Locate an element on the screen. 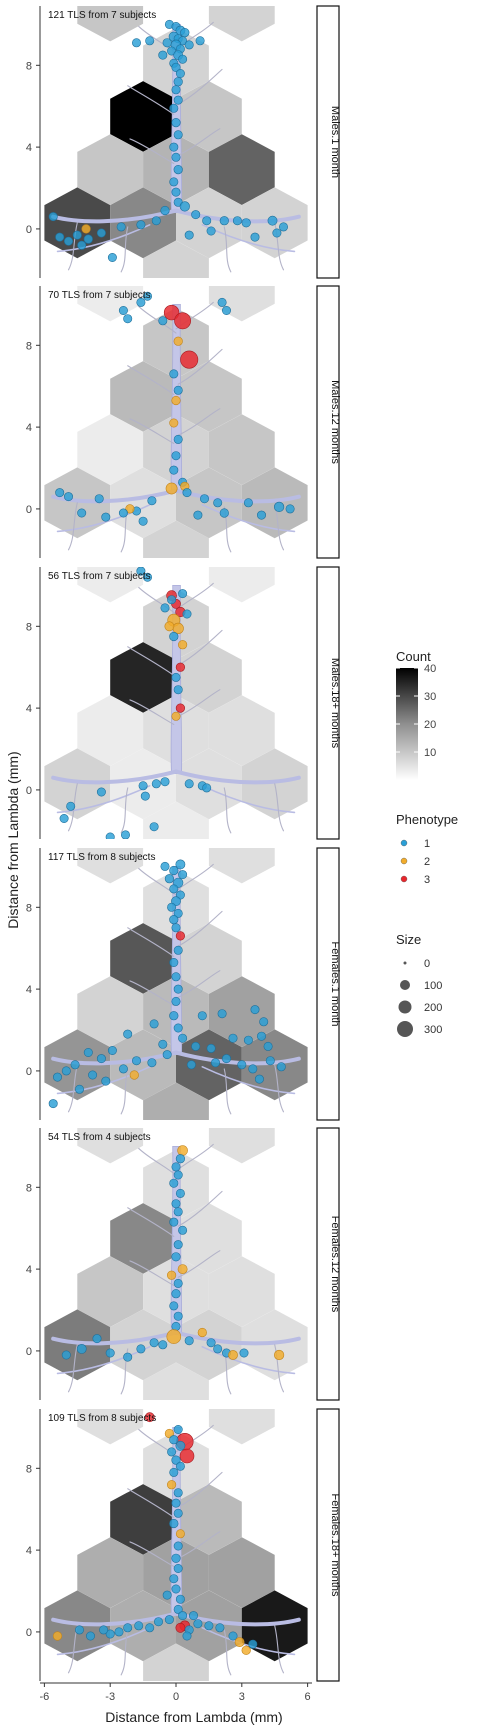 This screenshot has width=480, height=1728. y-tick-label: 8 is located at coordinates (29, 627).